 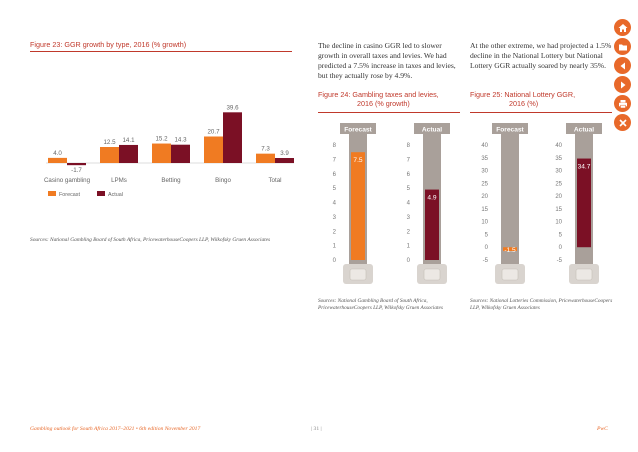 I want to click on fig23-data-label: 39.6, so click(x=232, y=107).